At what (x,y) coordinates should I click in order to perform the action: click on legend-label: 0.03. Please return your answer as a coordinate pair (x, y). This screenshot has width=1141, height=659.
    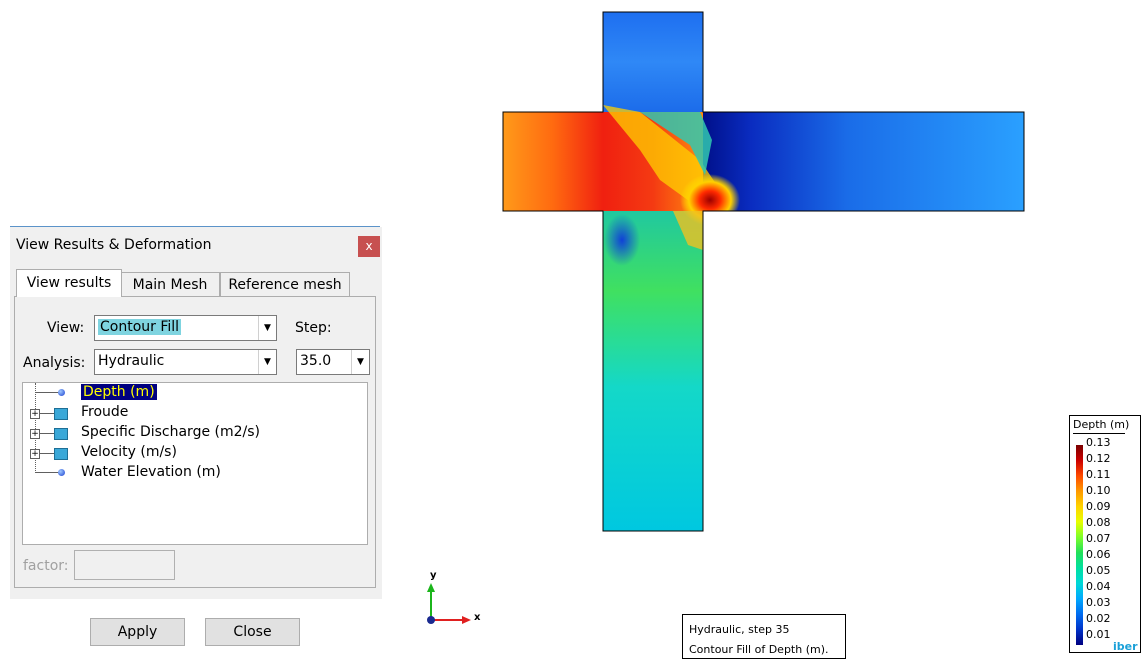
    Looking at the image, I should click on (1098, 602).